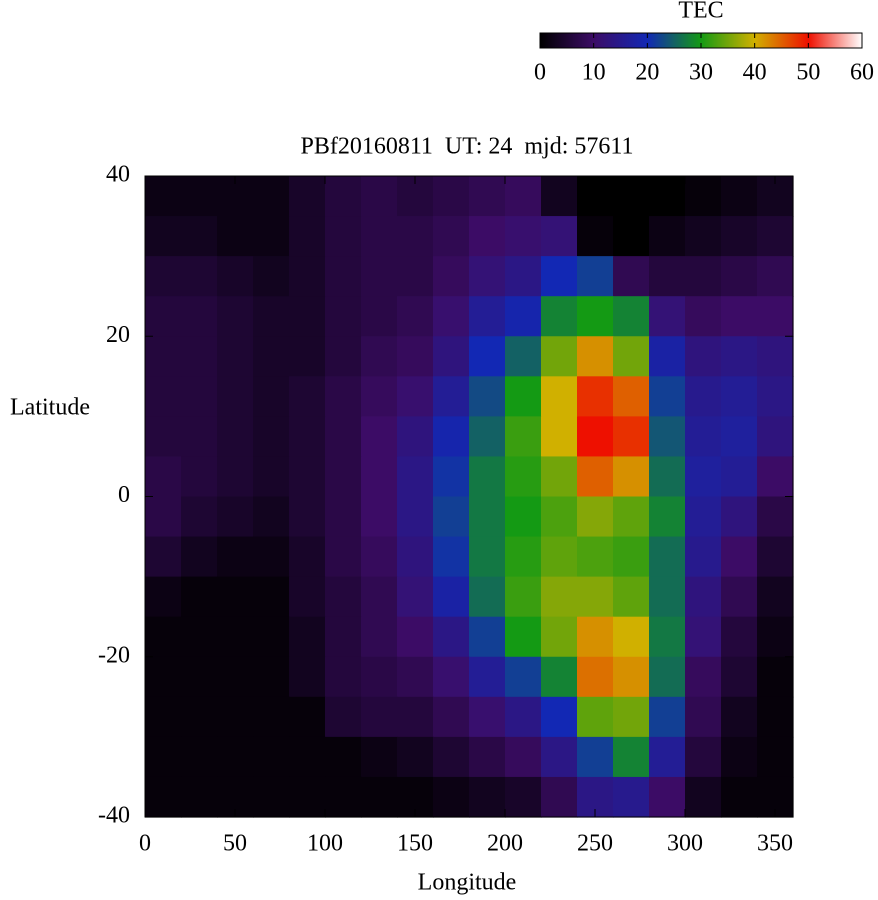 The image size is (878, 900). I want to click on x-tick-label: 0, so click(145, 844).